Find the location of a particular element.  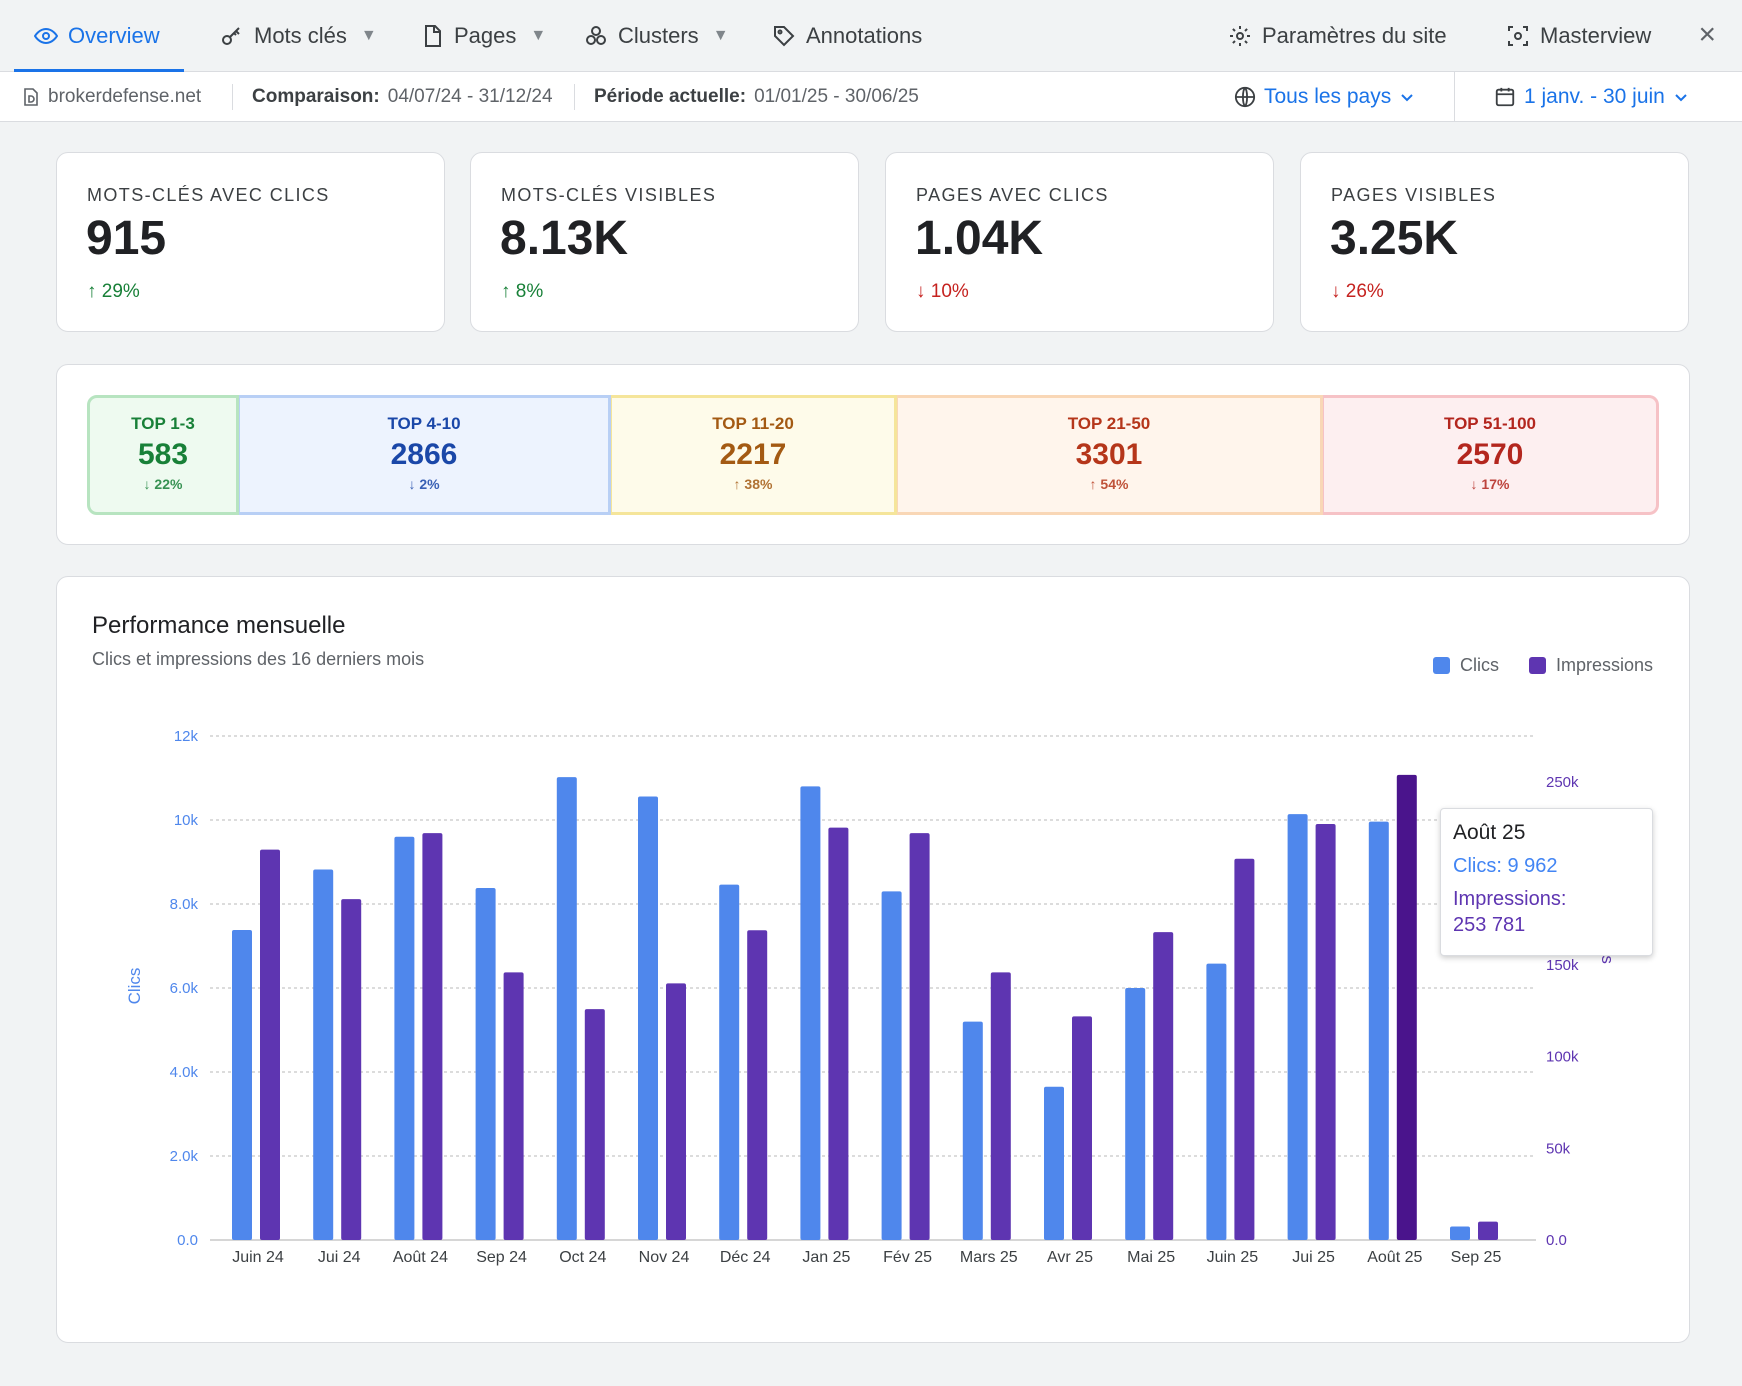

site-icon is located at coordinates (31, 97).